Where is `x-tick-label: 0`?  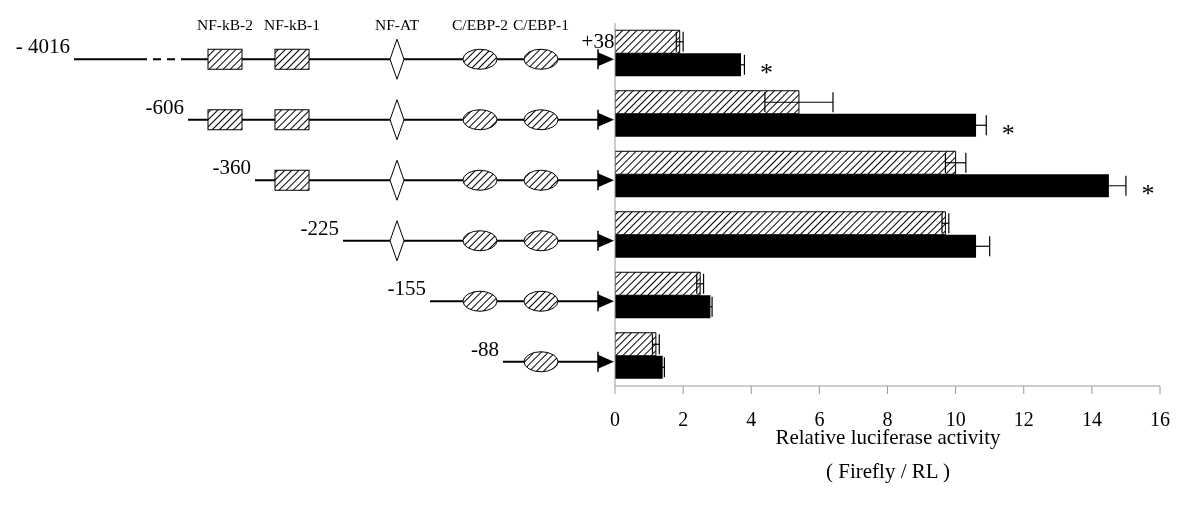 x-tick-label: 0 is located at coordinates (615, 419).